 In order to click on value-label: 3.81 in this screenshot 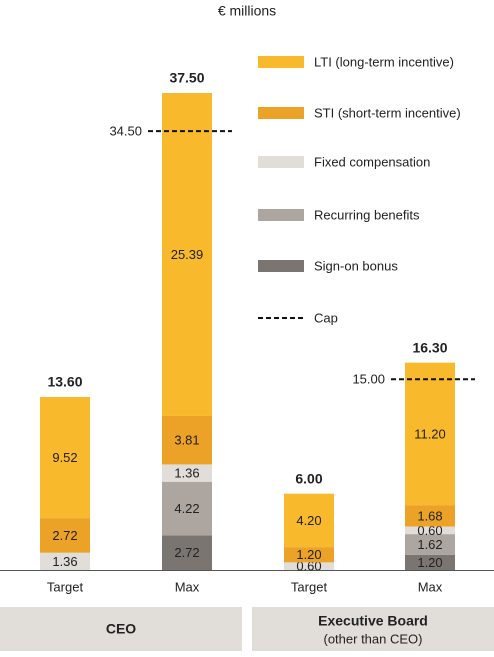, I will do `click(186, 440)`.